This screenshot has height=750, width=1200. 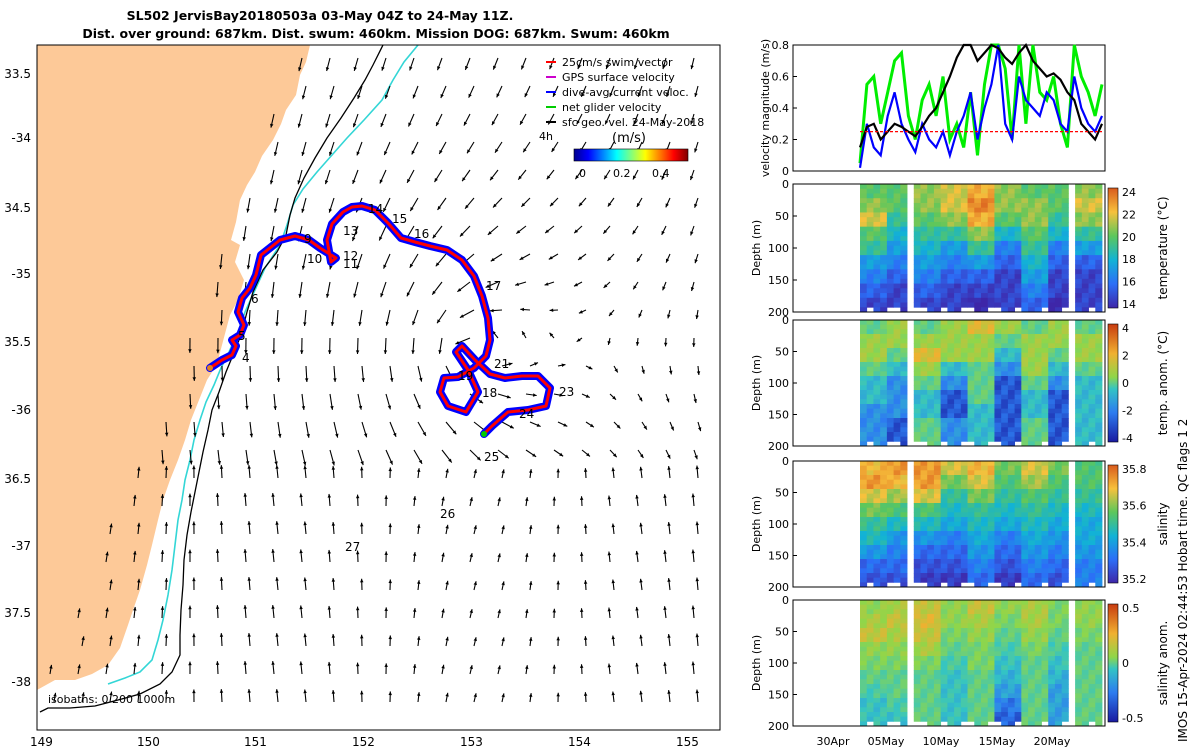 I want to click on colorbar-tick: -4, so click(x=1127, y=438).